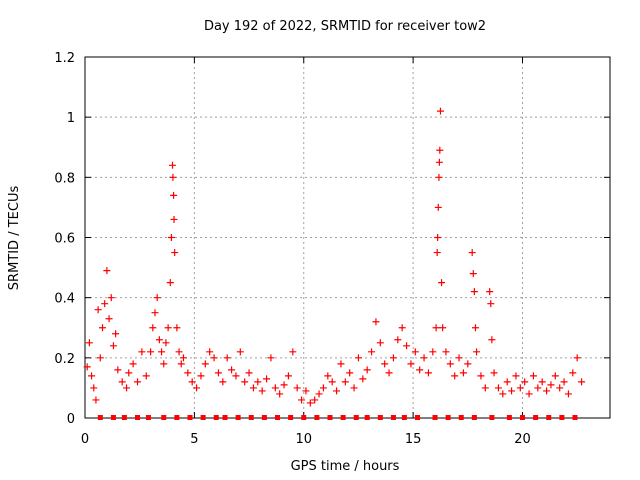 Image resolution: width=640 pixels, height=480 pixels. I want to click on x-axis-label: GPS time / hours, so click(345, 466).